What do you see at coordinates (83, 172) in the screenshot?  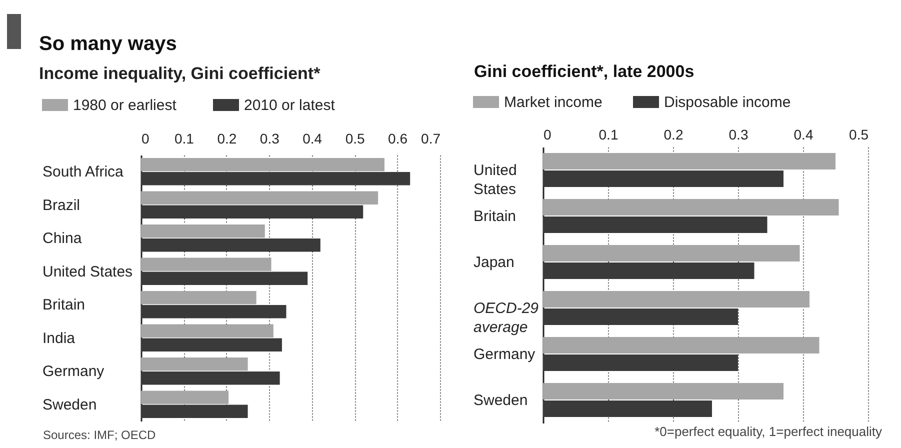 I see `y-tick-label: South Africa` at bounding box center [83, 172].